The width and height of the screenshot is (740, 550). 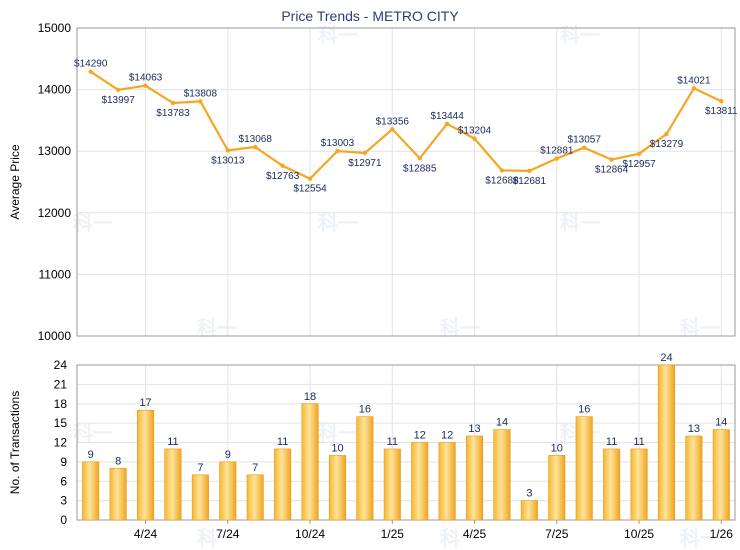 What do you see at coordinates (61, 443) in the screenshot?
I see `transactions-y-tick-label: 12` at bounding box center [61, 443].